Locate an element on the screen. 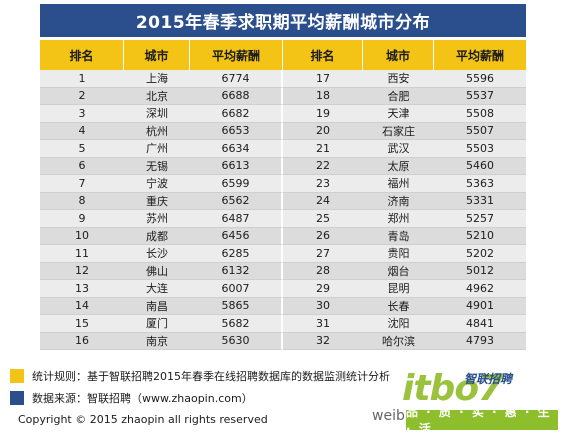 This screenshot has height=437, width=564. salary-cell: 6653 is located at coordinates (236, 131).